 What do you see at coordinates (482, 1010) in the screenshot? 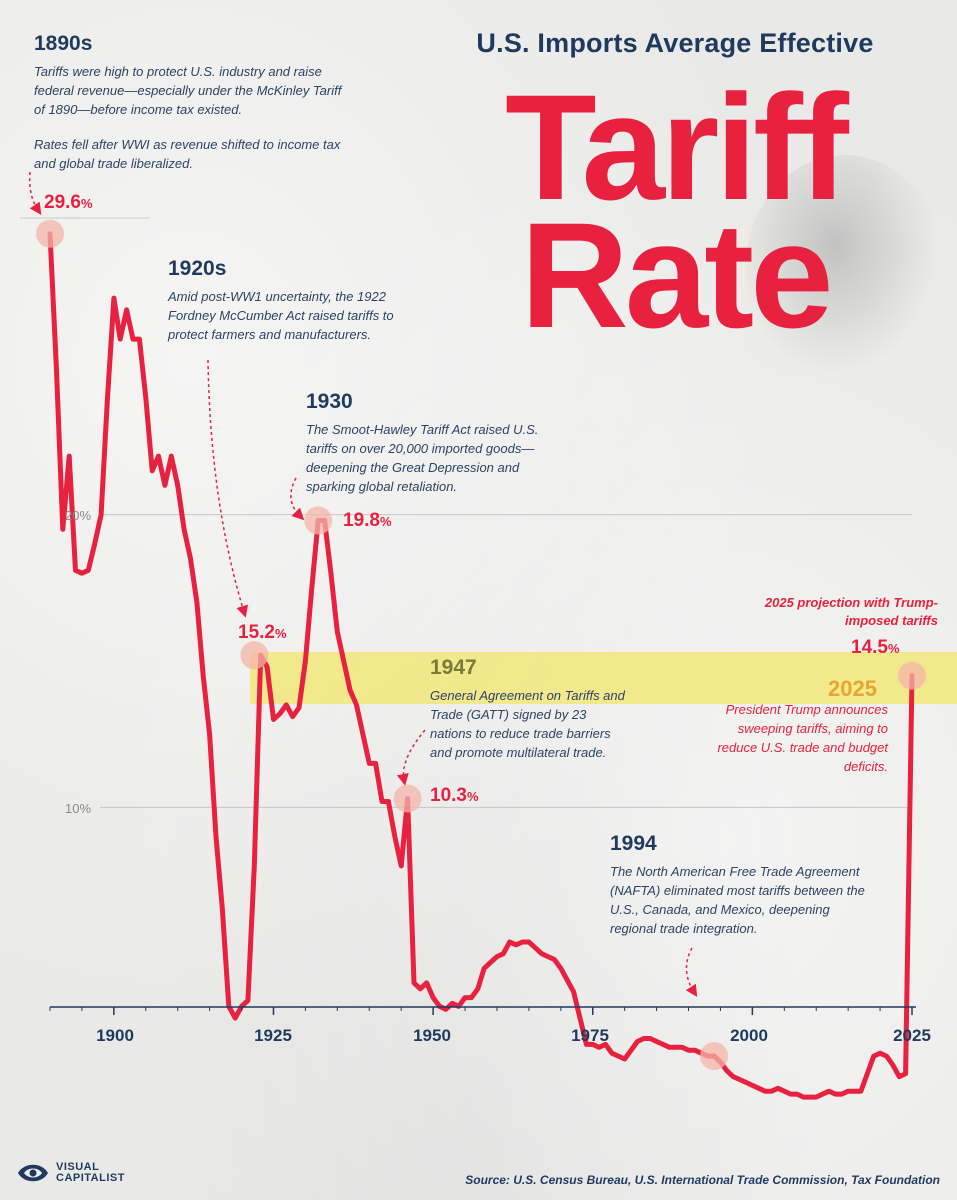
I see `x-axis` at bounding box center [482, 1010].